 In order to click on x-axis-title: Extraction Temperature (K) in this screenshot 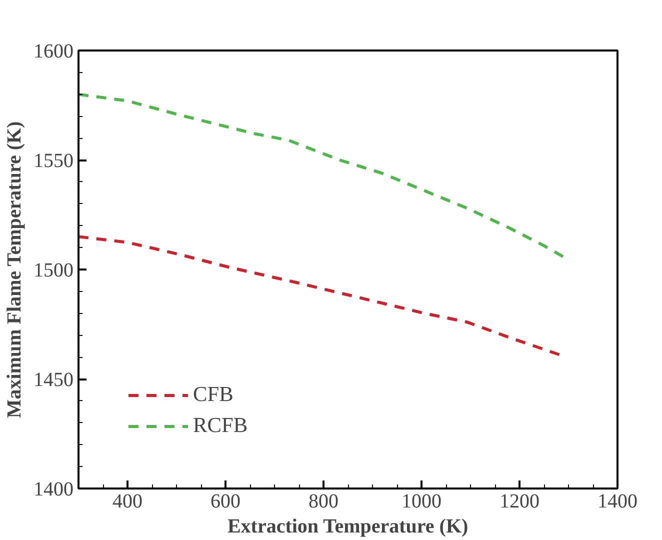, I will do `click(347, 527)`.